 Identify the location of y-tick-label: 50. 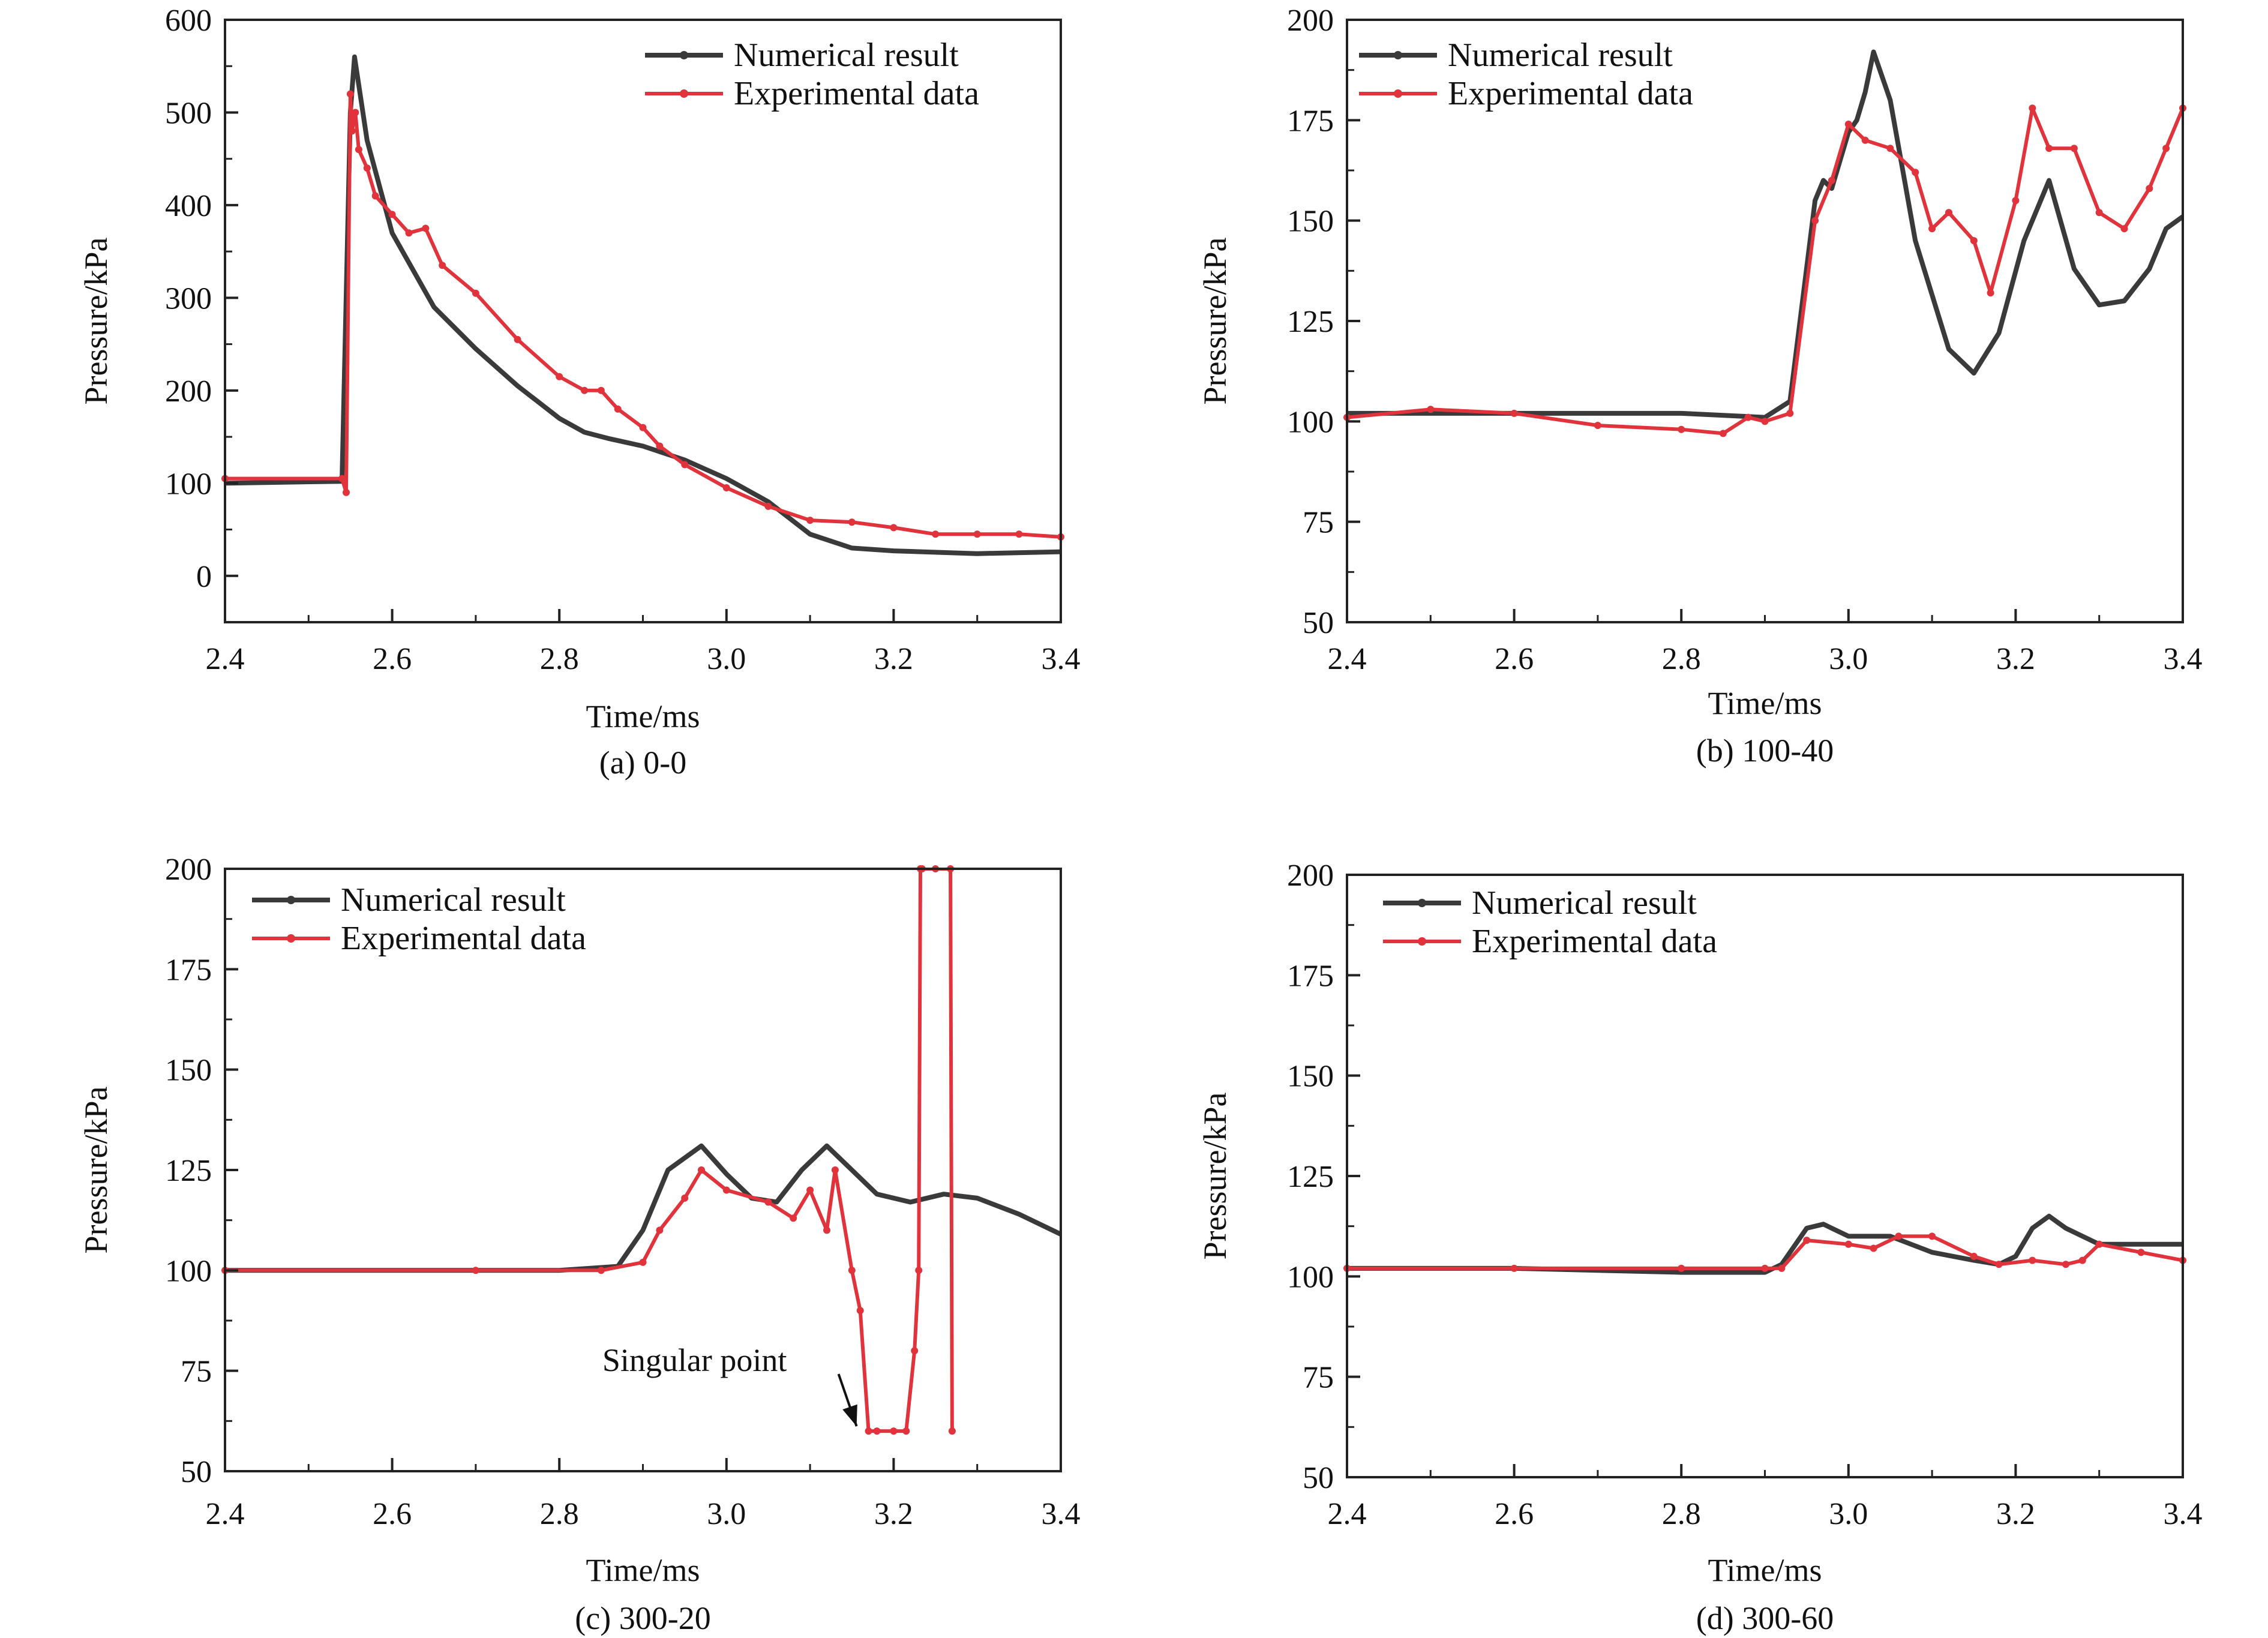
(1318, 623).